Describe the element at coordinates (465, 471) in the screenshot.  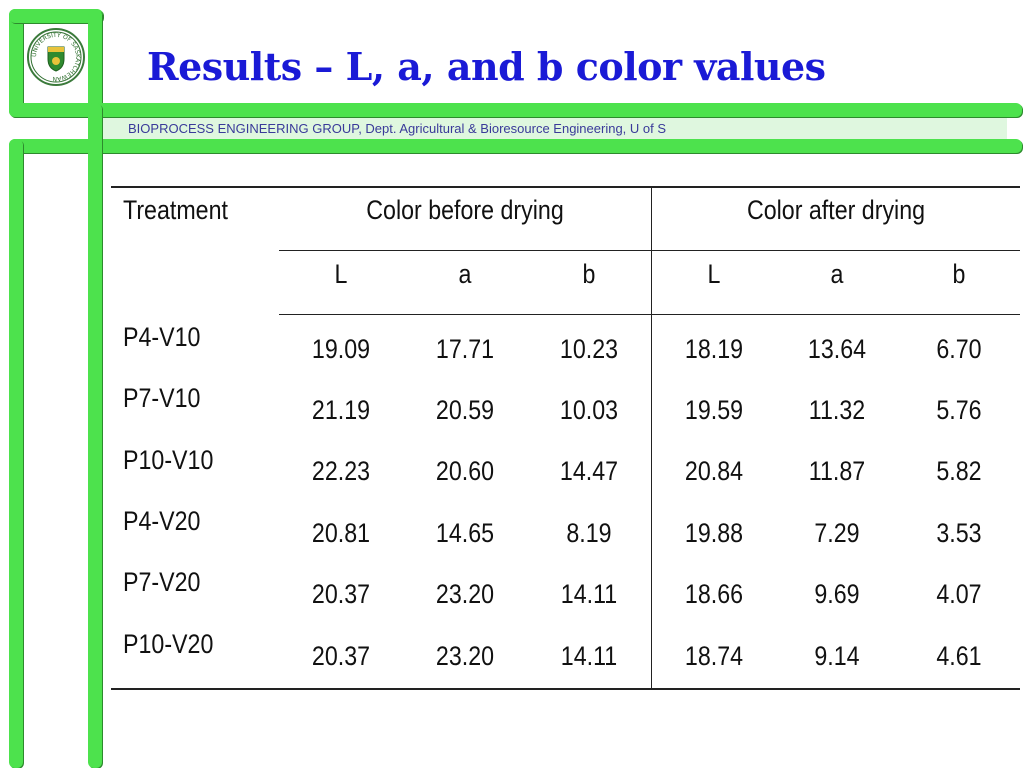
I see `table-cell: 20.60` at that location.